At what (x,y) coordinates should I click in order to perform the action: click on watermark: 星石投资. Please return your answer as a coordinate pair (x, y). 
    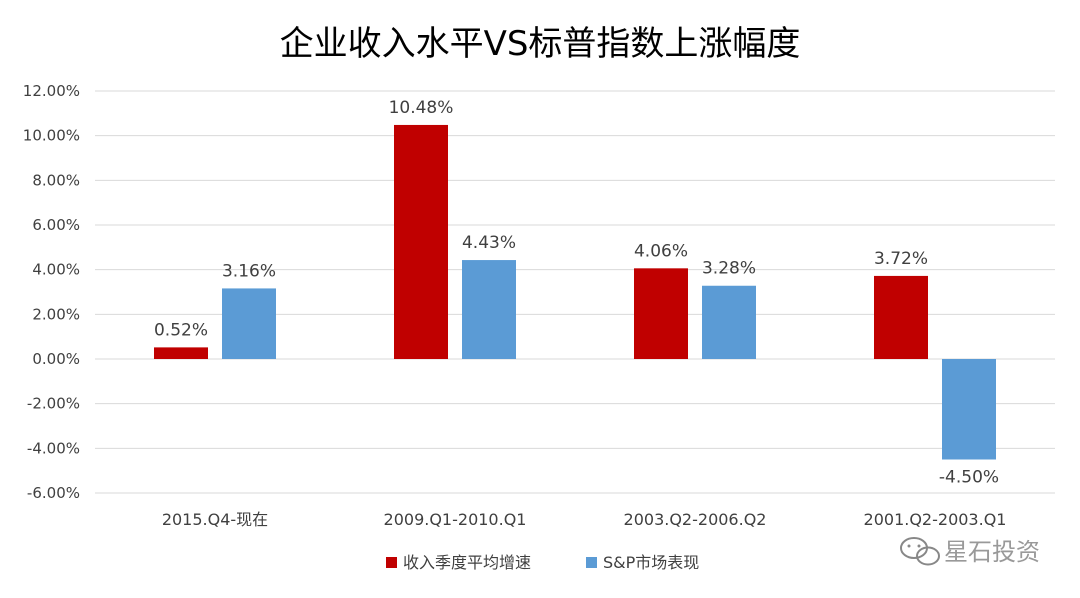
    Looking at the image, I should click on (970, 551).